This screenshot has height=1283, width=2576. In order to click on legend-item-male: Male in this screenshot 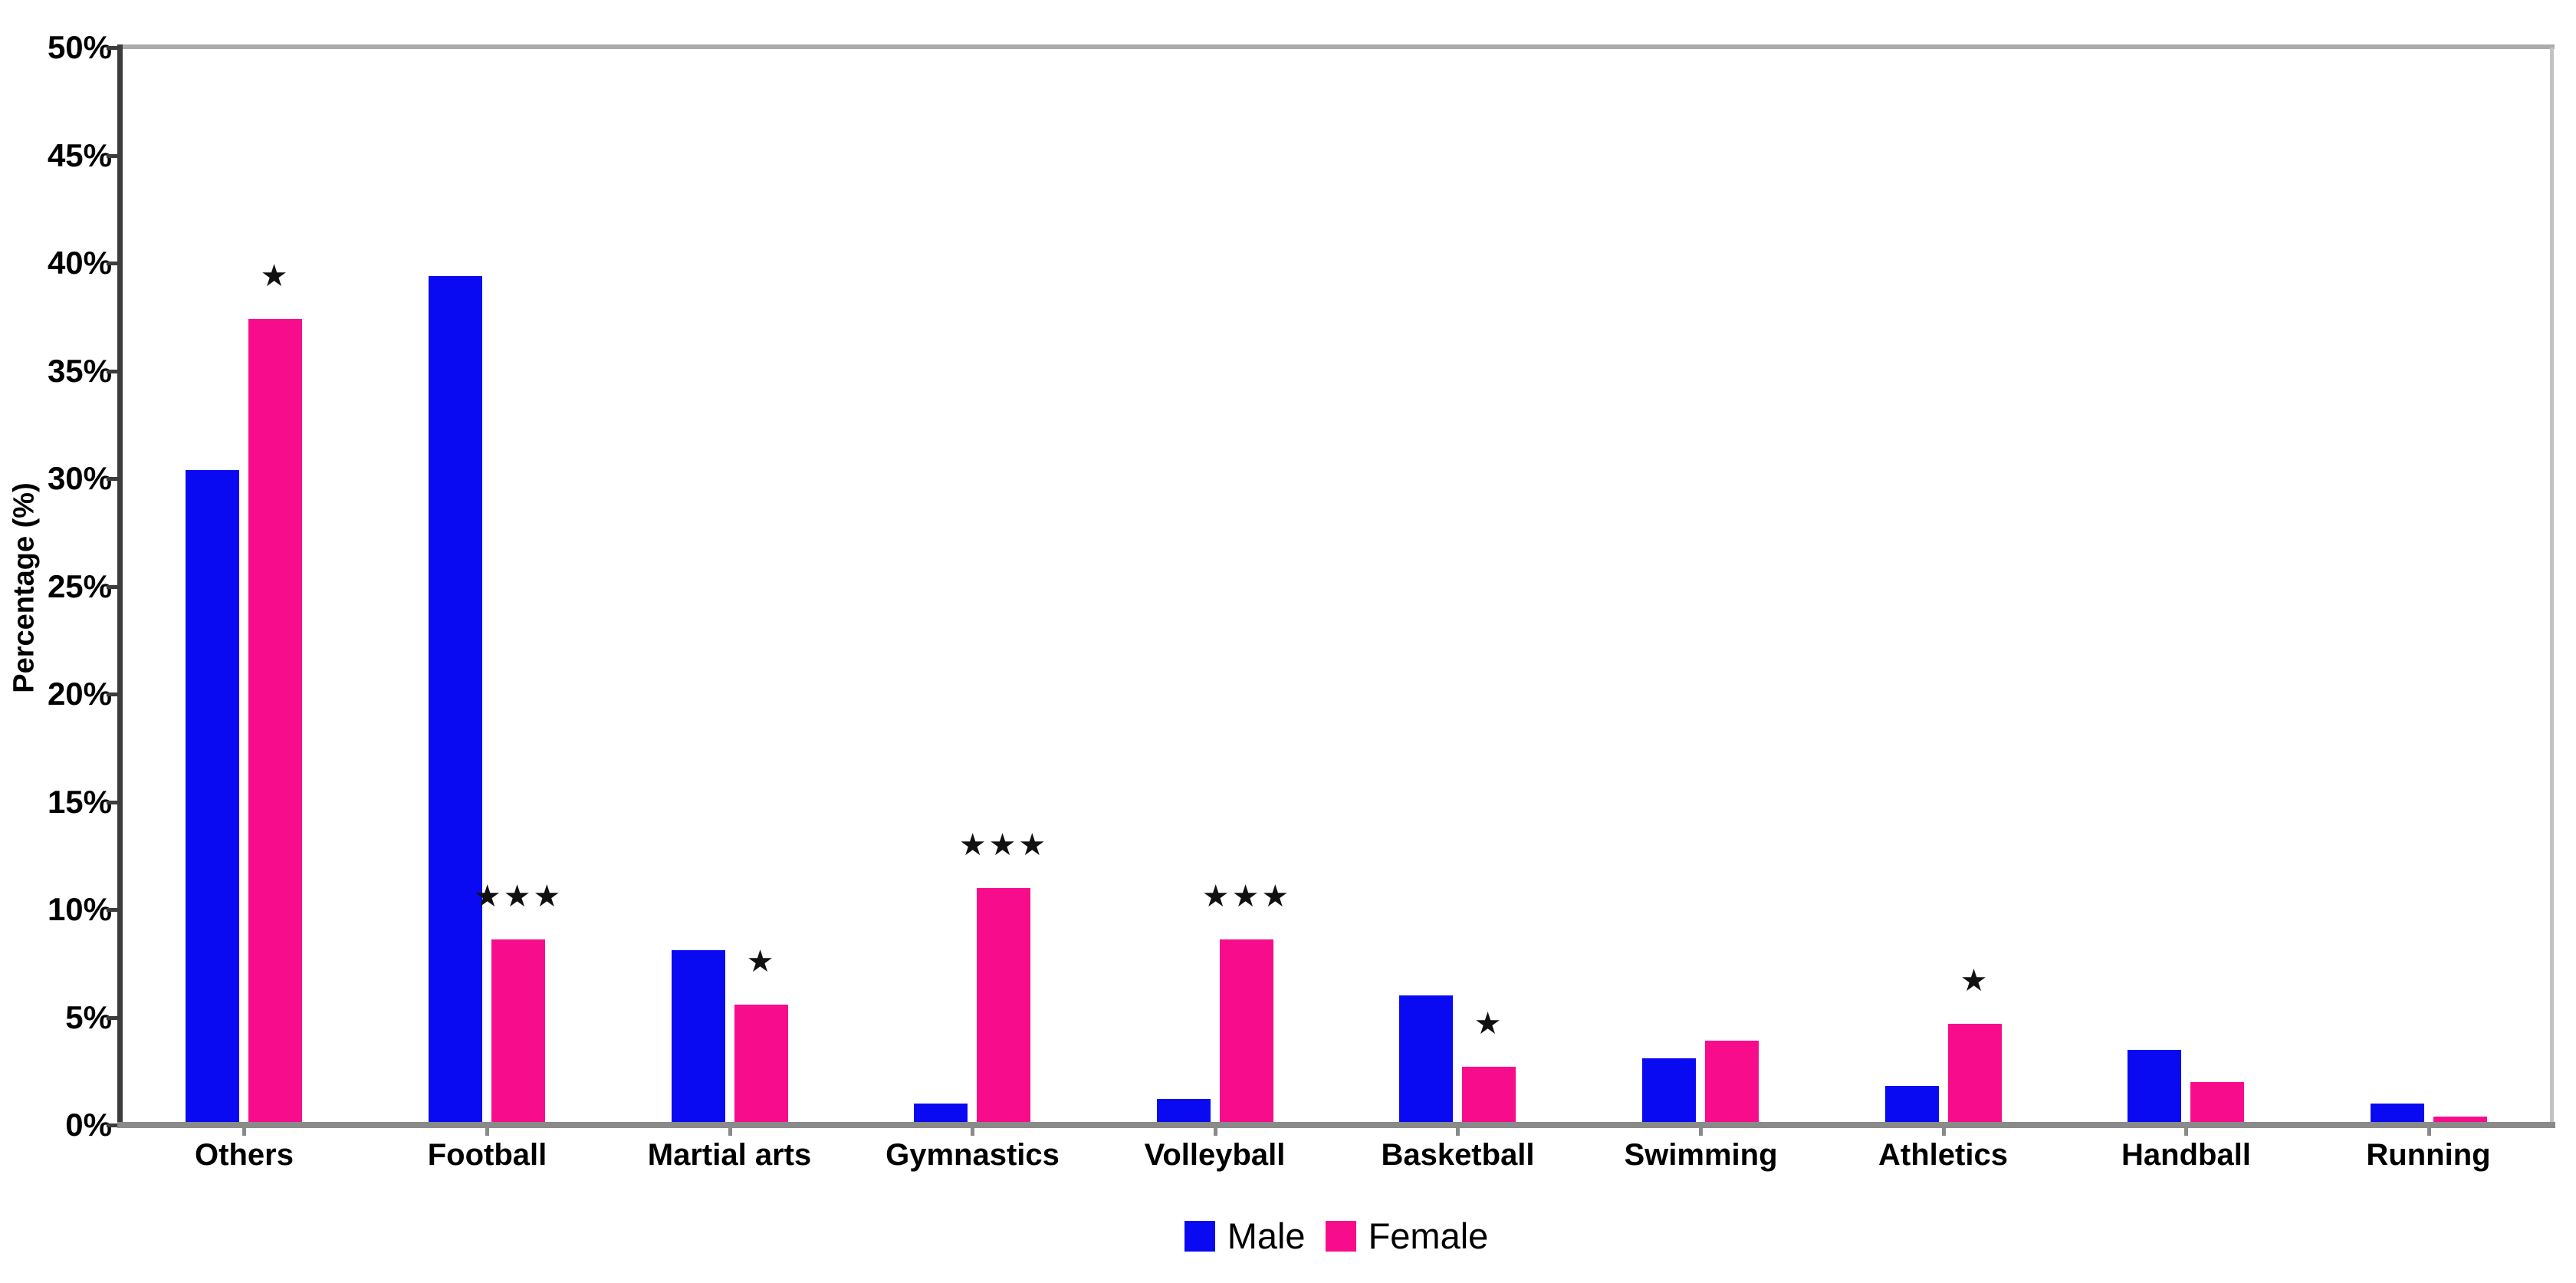, I will do `click(1245, 1236)`.